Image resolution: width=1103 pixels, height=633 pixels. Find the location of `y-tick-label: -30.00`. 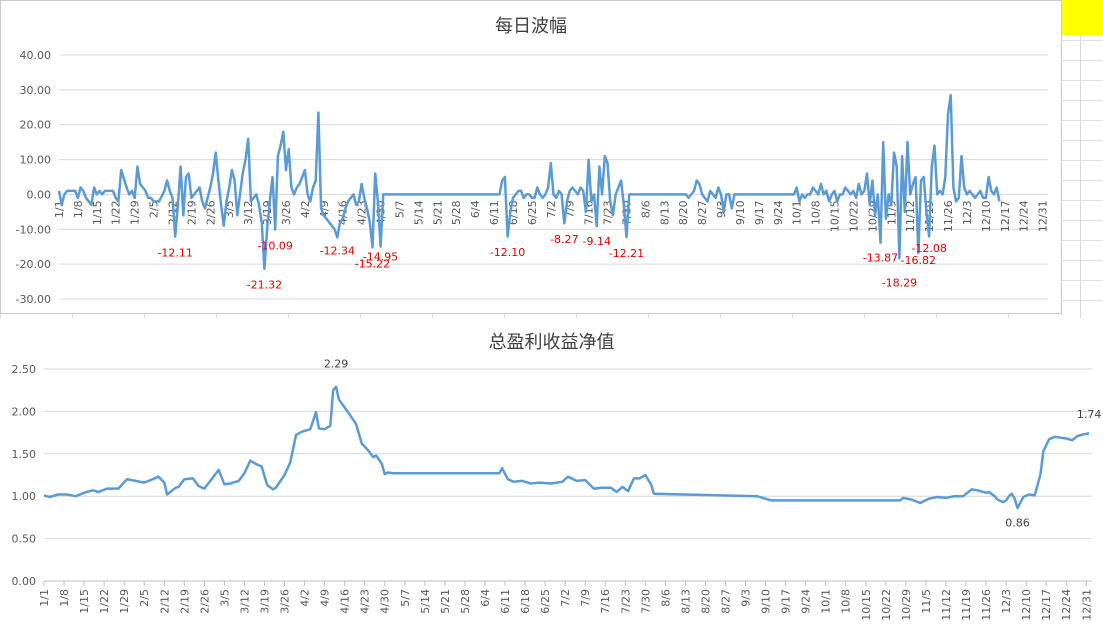

y-tick-label: -30.00 is located at coordinates (33, 299).